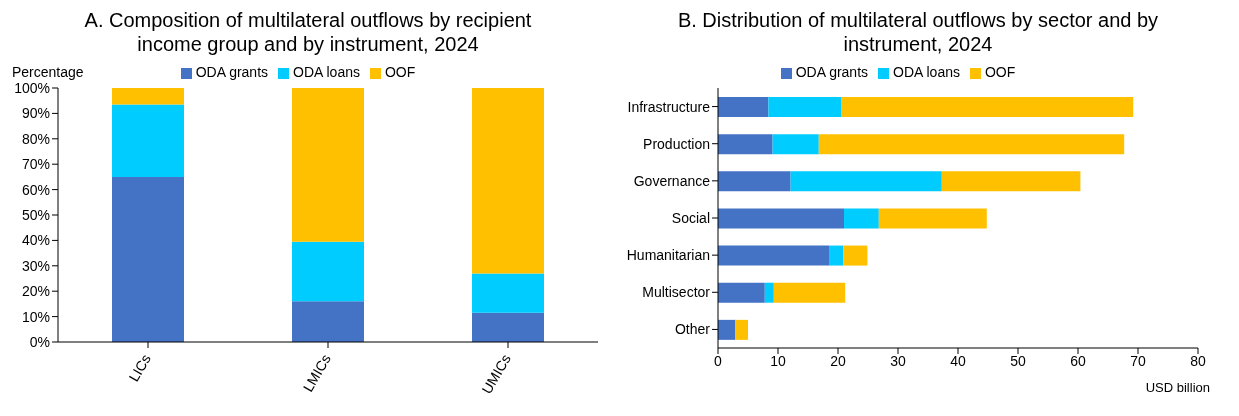 Image resolution: width=1239 pixels, height=416 pixels. I want to click on x-tick-label: 50, so click(1018, 360).